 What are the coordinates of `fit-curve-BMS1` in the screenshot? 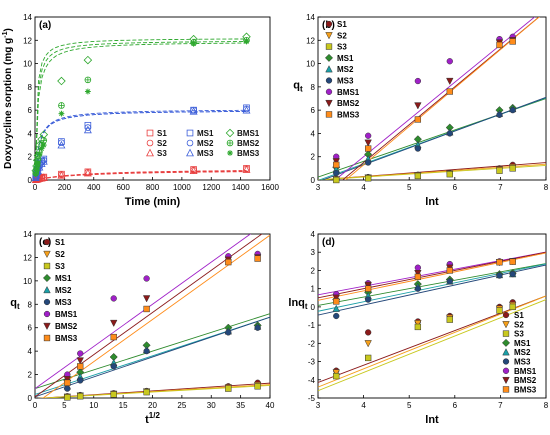 It's located at (140, 109).